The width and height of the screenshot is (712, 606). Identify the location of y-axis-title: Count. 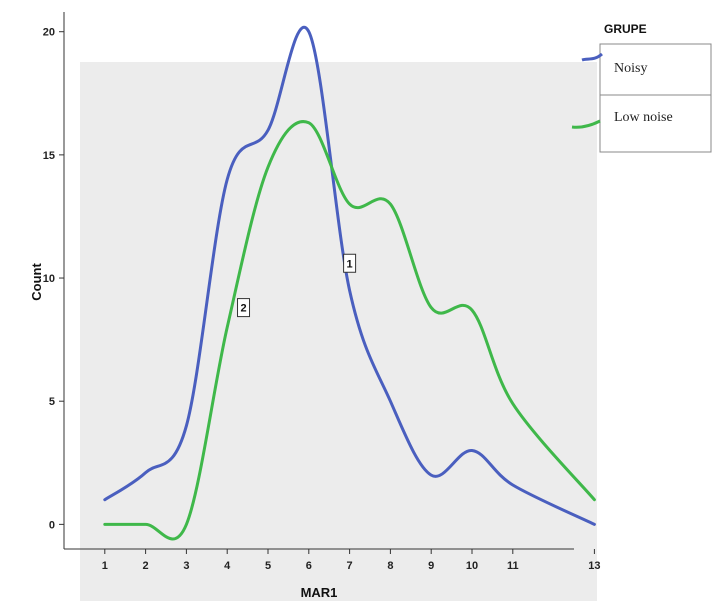
(36, 282).